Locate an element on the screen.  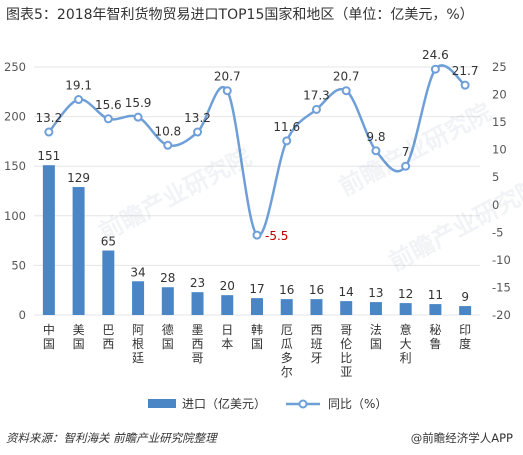
bar-value-label: 14 is located at coordinates (346, 292).